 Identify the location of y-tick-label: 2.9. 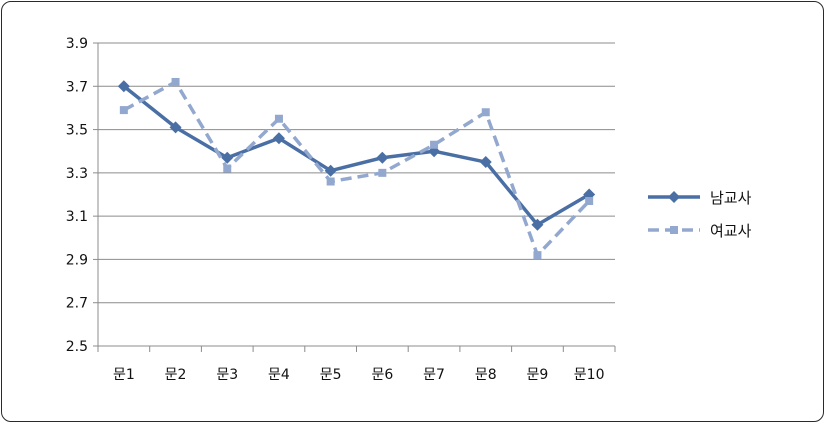
(77, 260).